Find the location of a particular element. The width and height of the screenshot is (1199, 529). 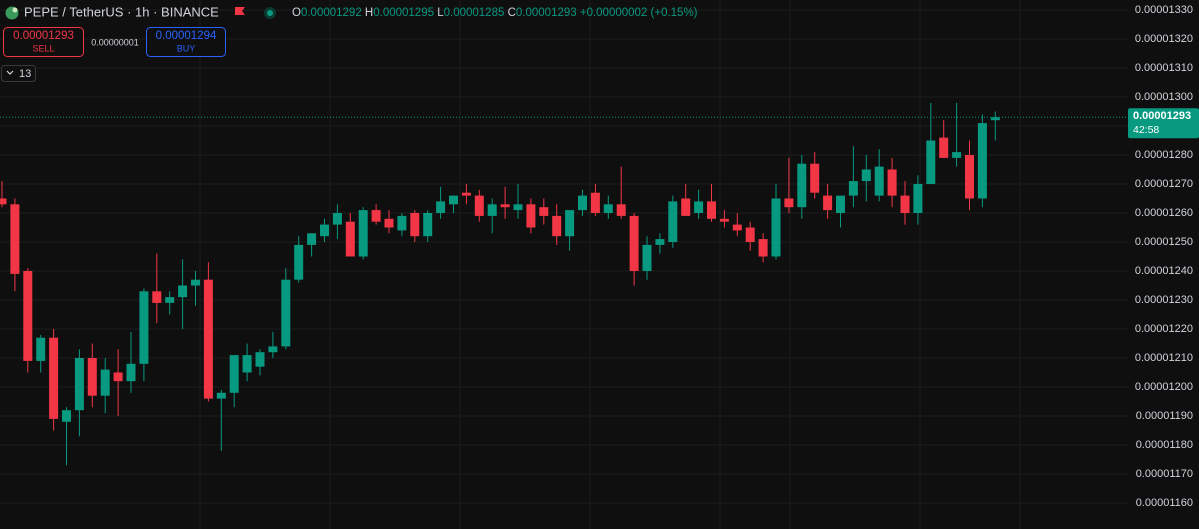

y-tick-label: 0.00001320 is located at coordinates (1164, 39).